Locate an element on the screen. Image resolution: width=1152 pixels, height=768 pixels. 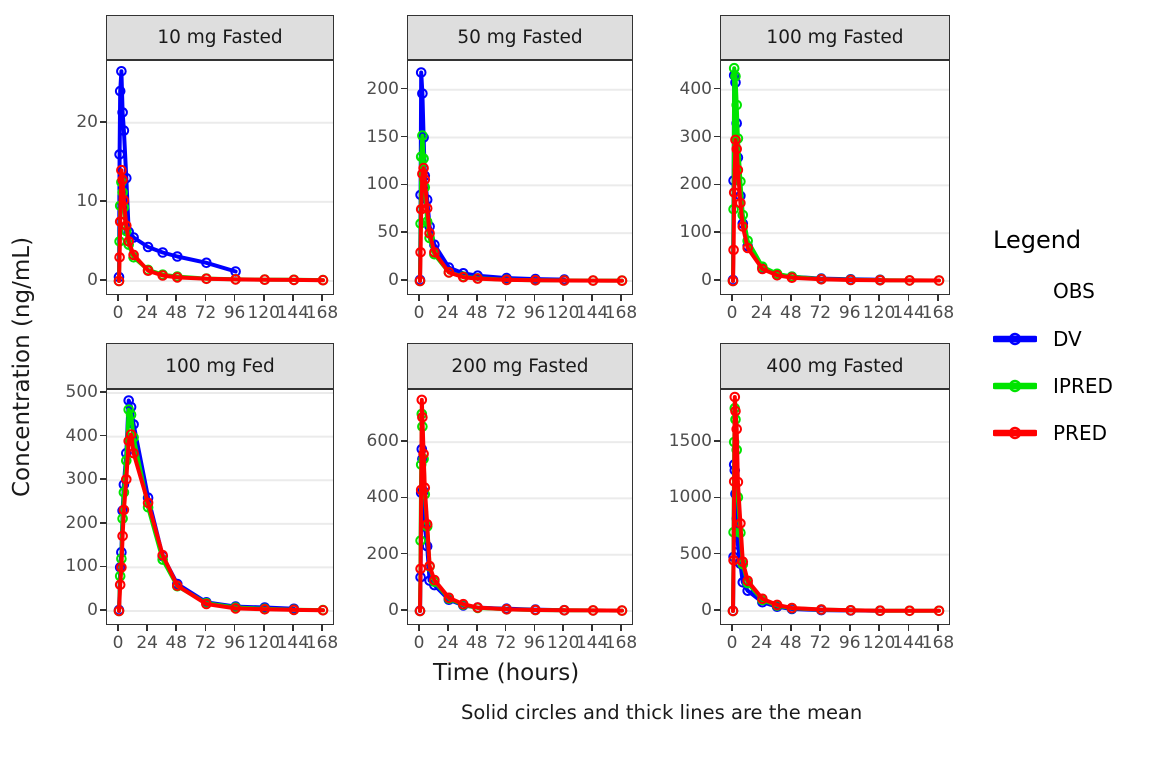
legend-entry-pred: PRED is located at coordinates (1072, 432).